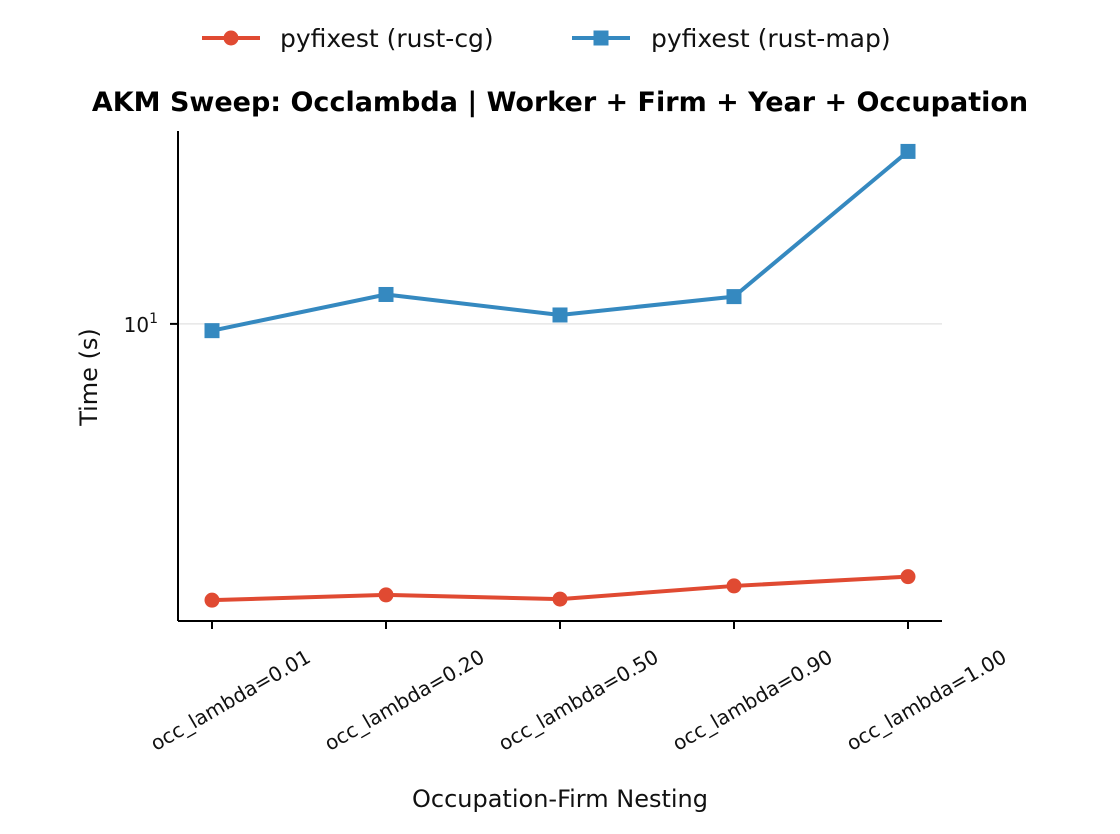 Image resolution: width=1120 pixels, height=834 pixels. I want to click on legend-marker-rust-cg, so click(231, 38).